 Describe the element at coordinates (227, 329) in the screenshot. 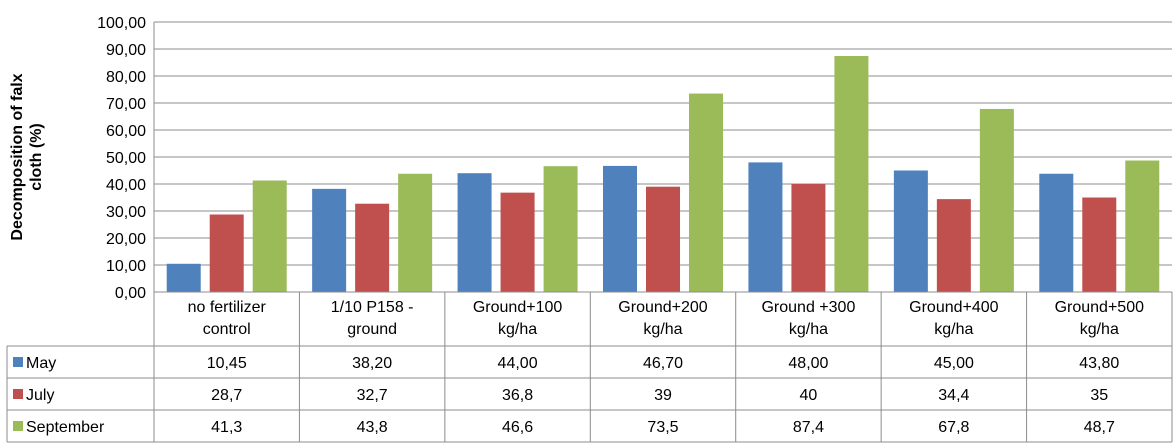

I see `category-label: control` at that location.